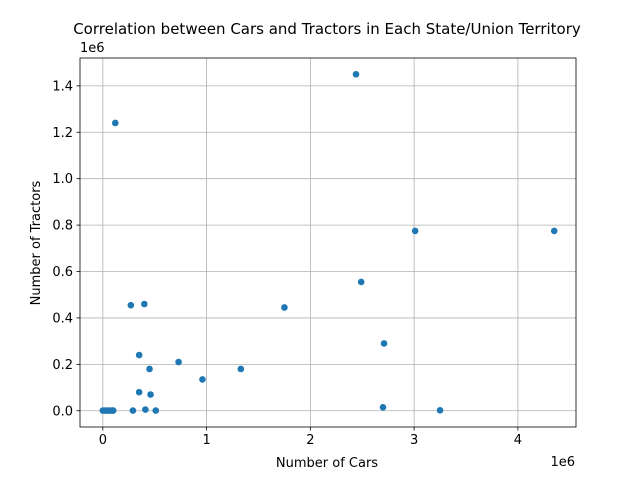 Image resolution: width=640 pixels, height=480 pixels. I want to click on y-tick-label: 0.2, so click(62, 365).